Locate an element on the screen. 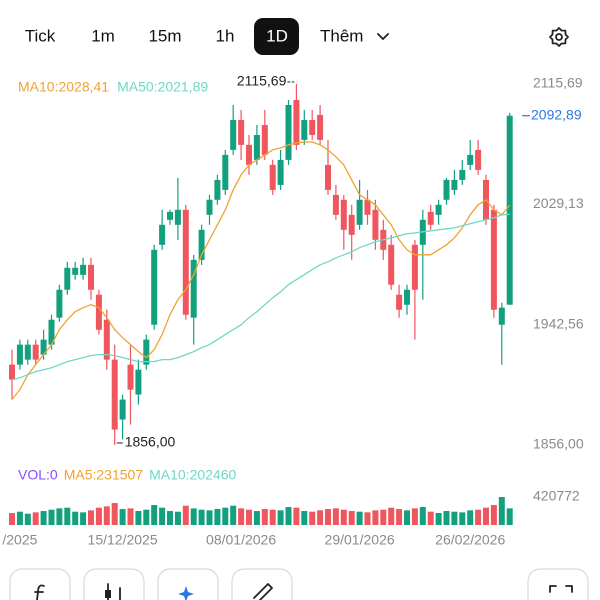 This screenshot has height=600, width=600. y-tick-label: 1856,00 is located at coordinates (558, 444).